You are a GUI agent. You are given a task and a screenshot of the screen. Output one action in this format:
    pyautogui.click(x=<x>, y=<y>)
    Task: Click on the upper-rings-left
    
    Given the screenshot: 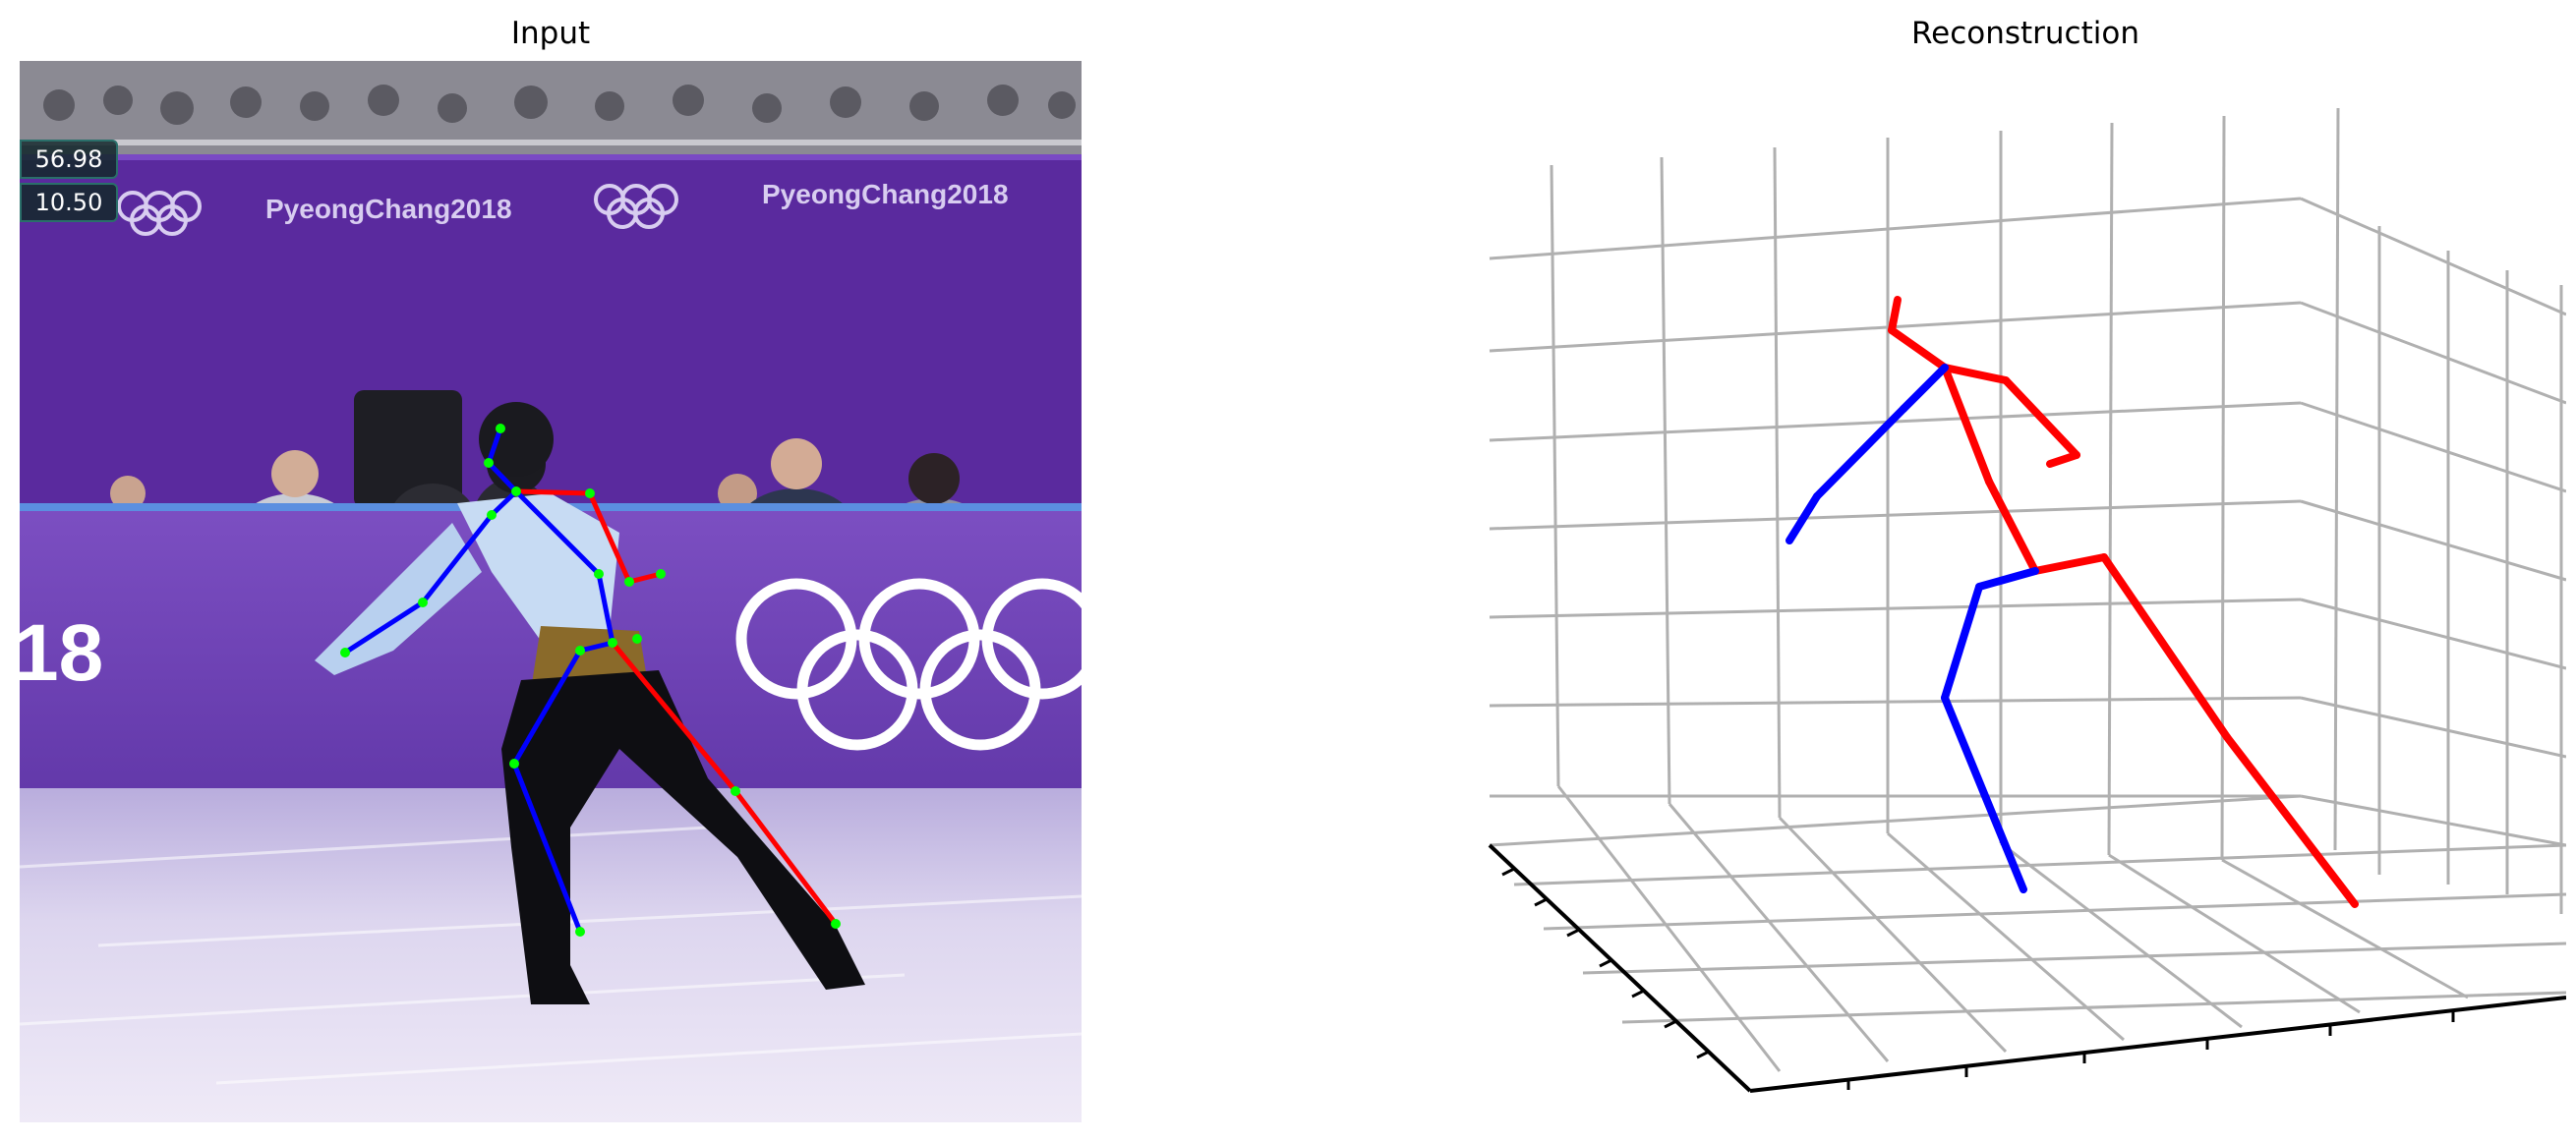 What is the action you would take?
    pyautogui.click(x=159, y=213)
    